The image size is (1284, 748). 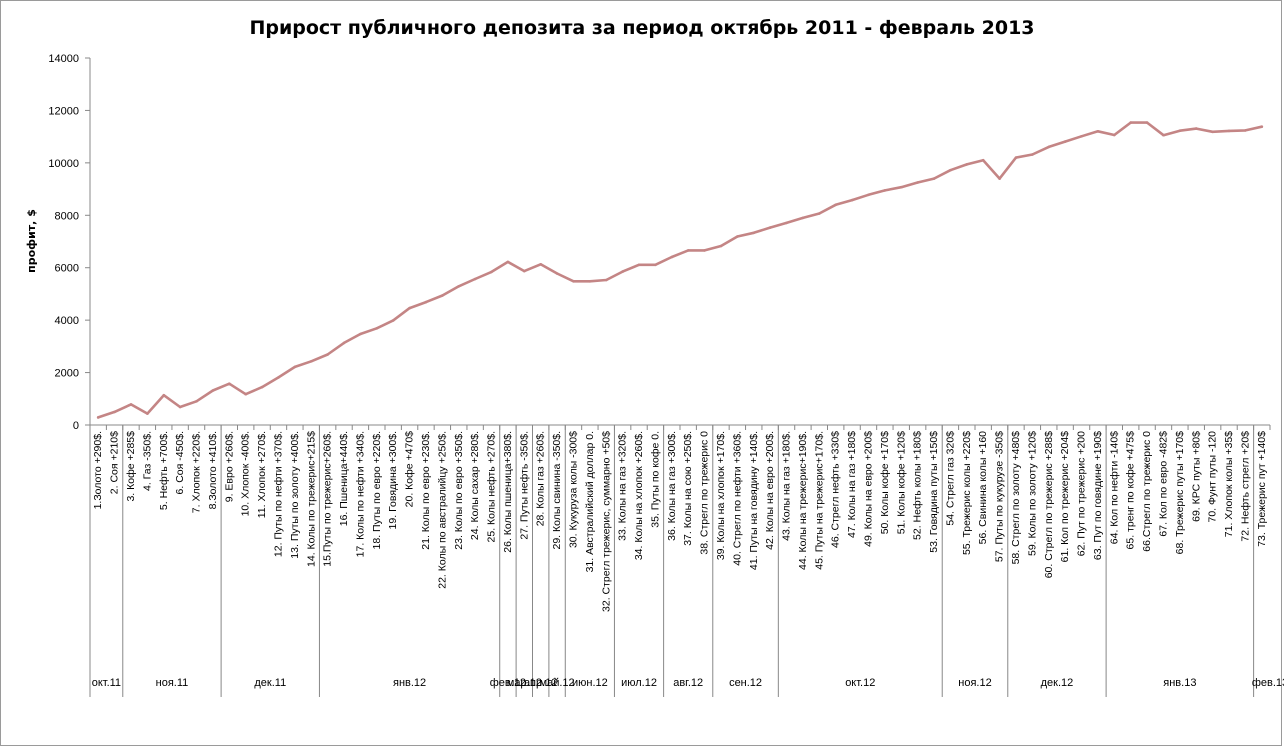 What do you see at coordinates (229, 466) in the screenshot?
I see `x-category-label: 9. Евро +260$.` at bounding box center [229, 466].